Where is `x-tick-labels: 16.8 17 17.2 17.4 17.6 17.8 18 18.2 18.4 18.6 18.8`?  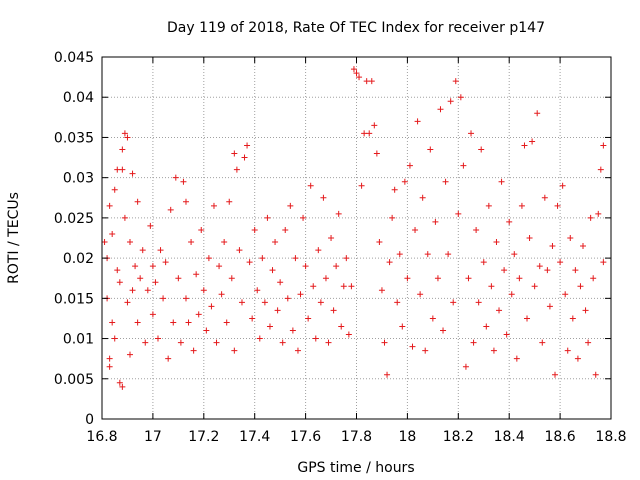
x-tick-labels: 16.8 17 17.2 17.4 17.6 17.8 18 18.2 18.4 18.6 18.8 is located at coordinates (356, 437).